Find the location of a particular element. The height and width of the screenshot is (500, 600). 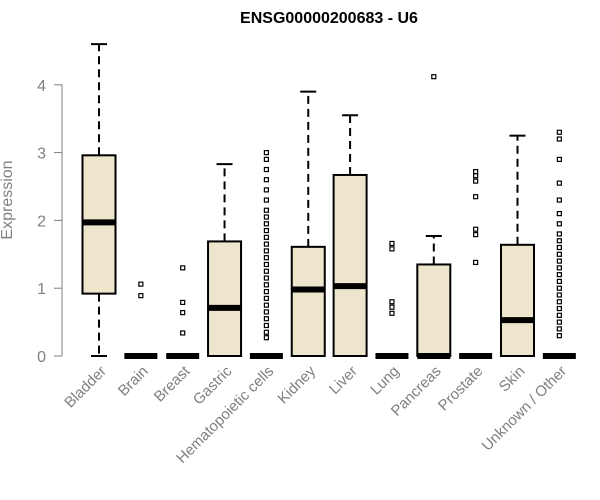

x-tick-label: Bladder is located at coordinates (85, 387).